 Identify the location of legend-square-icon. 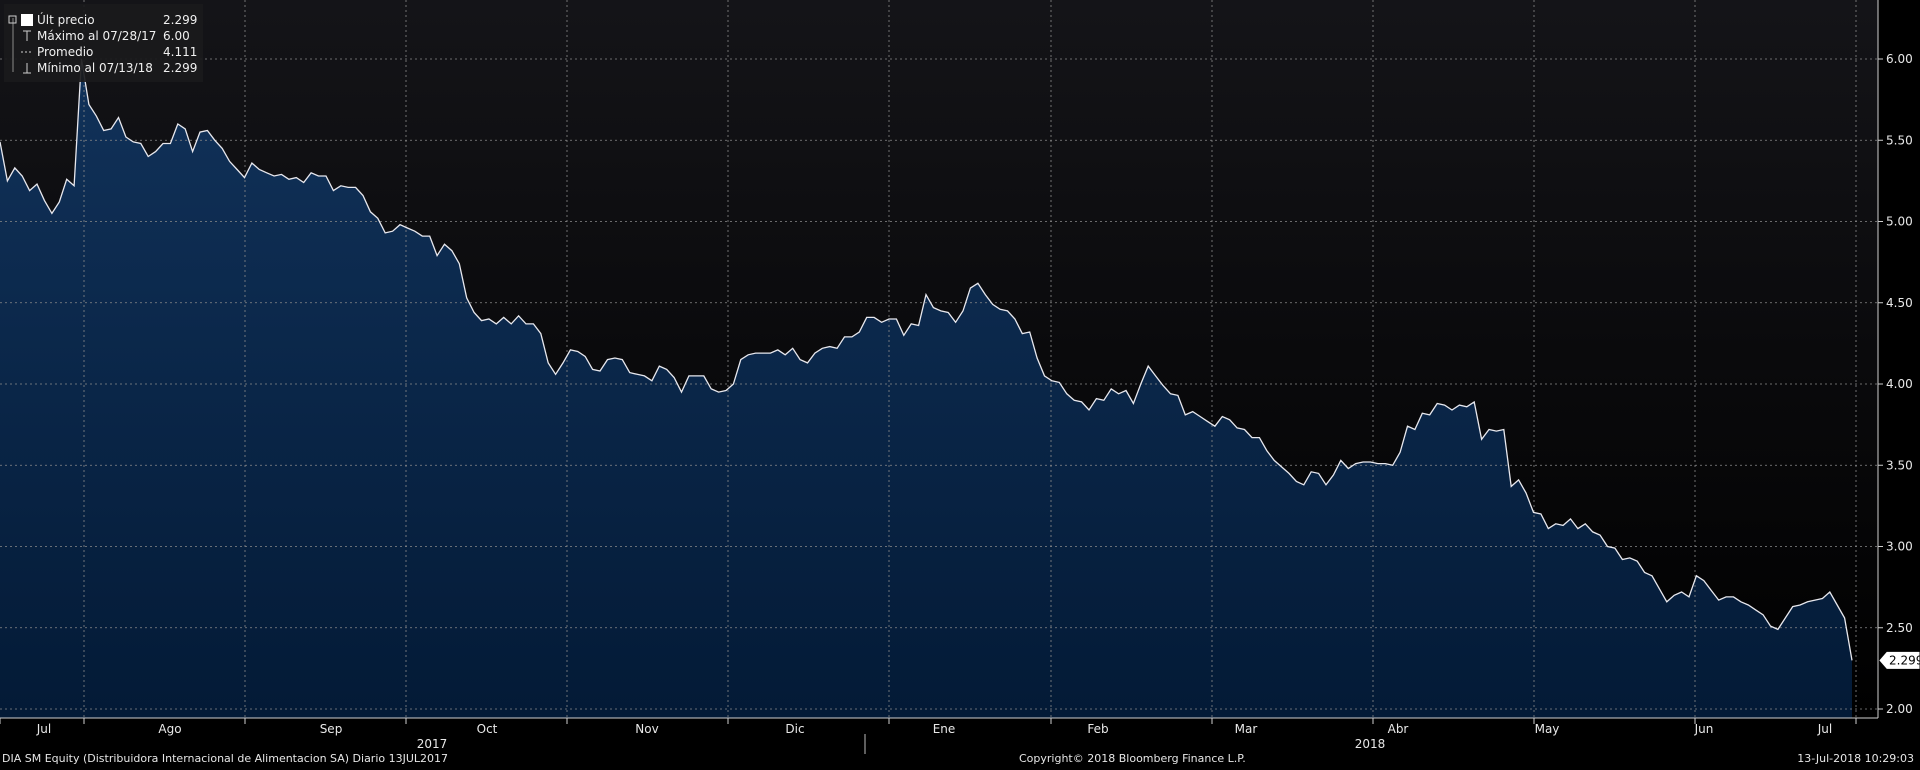
(27, 20).